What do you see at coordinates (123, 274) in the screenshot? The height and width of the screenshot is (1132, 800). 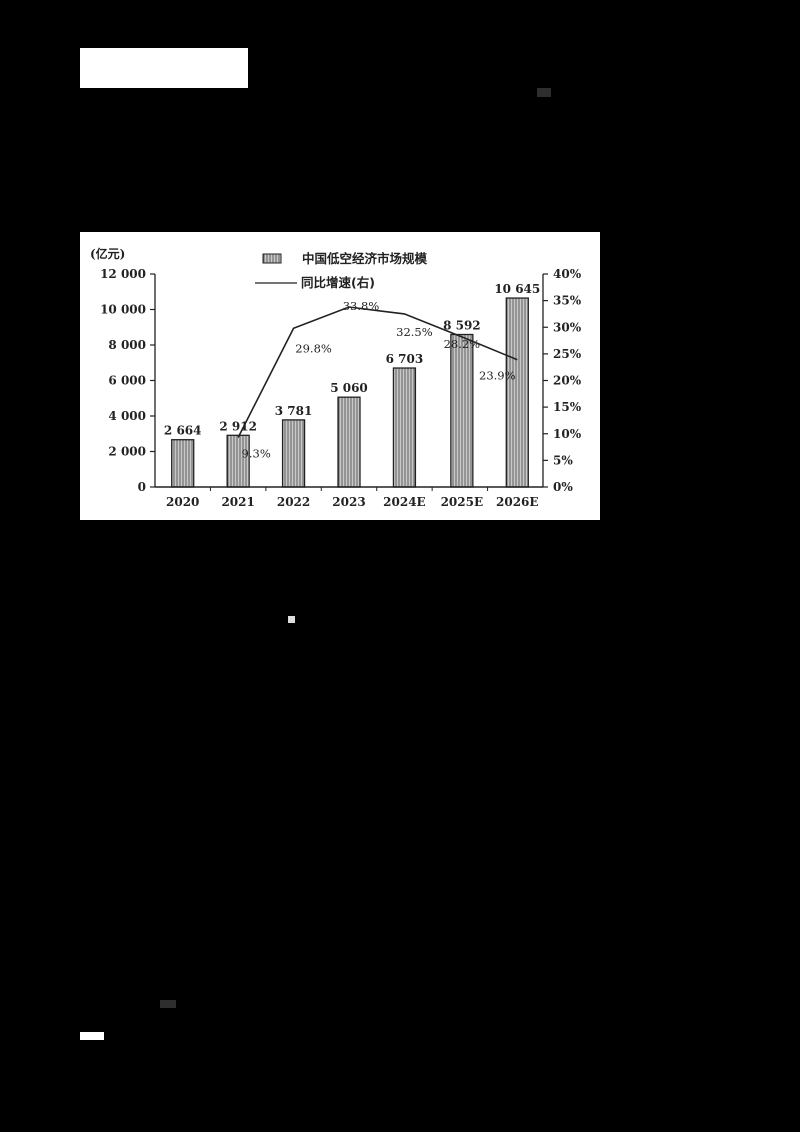 I see `left-axis-tick-label: 12 000` at bounding box center [123, 274].